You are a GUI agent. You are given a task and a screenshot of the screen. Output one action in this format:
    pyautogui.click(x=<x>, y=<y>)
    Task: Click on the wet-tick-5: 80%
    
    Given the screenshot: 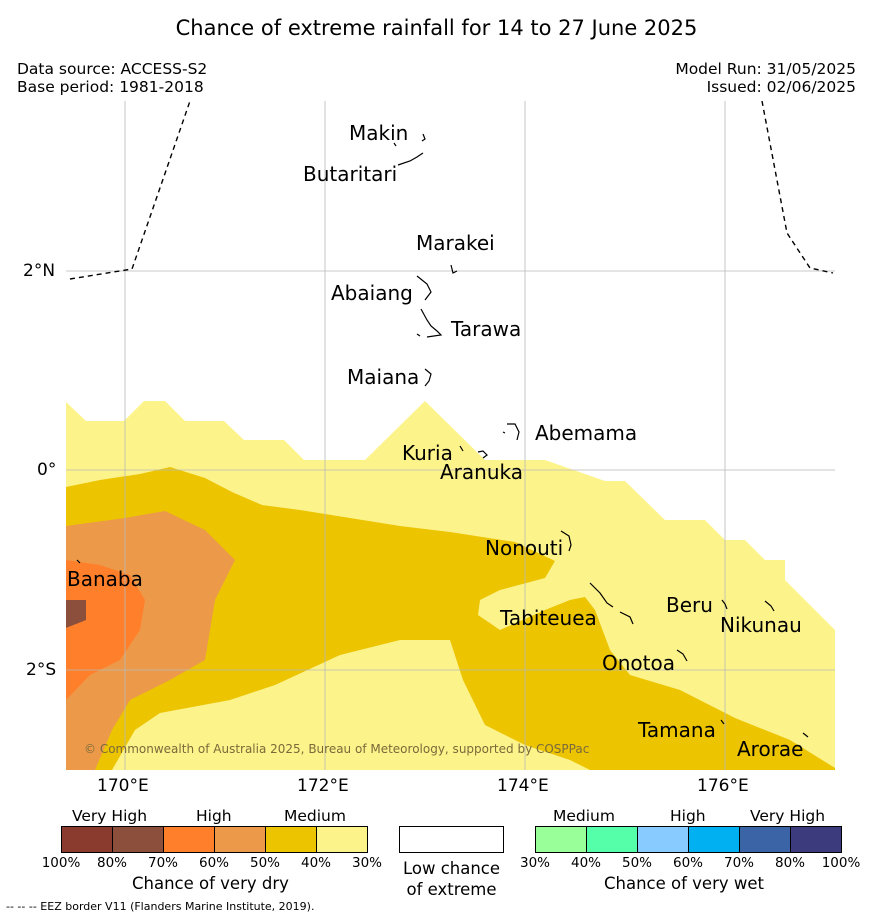 What is the action you would take?
    pyautogui.click(x=789, y=863)
    